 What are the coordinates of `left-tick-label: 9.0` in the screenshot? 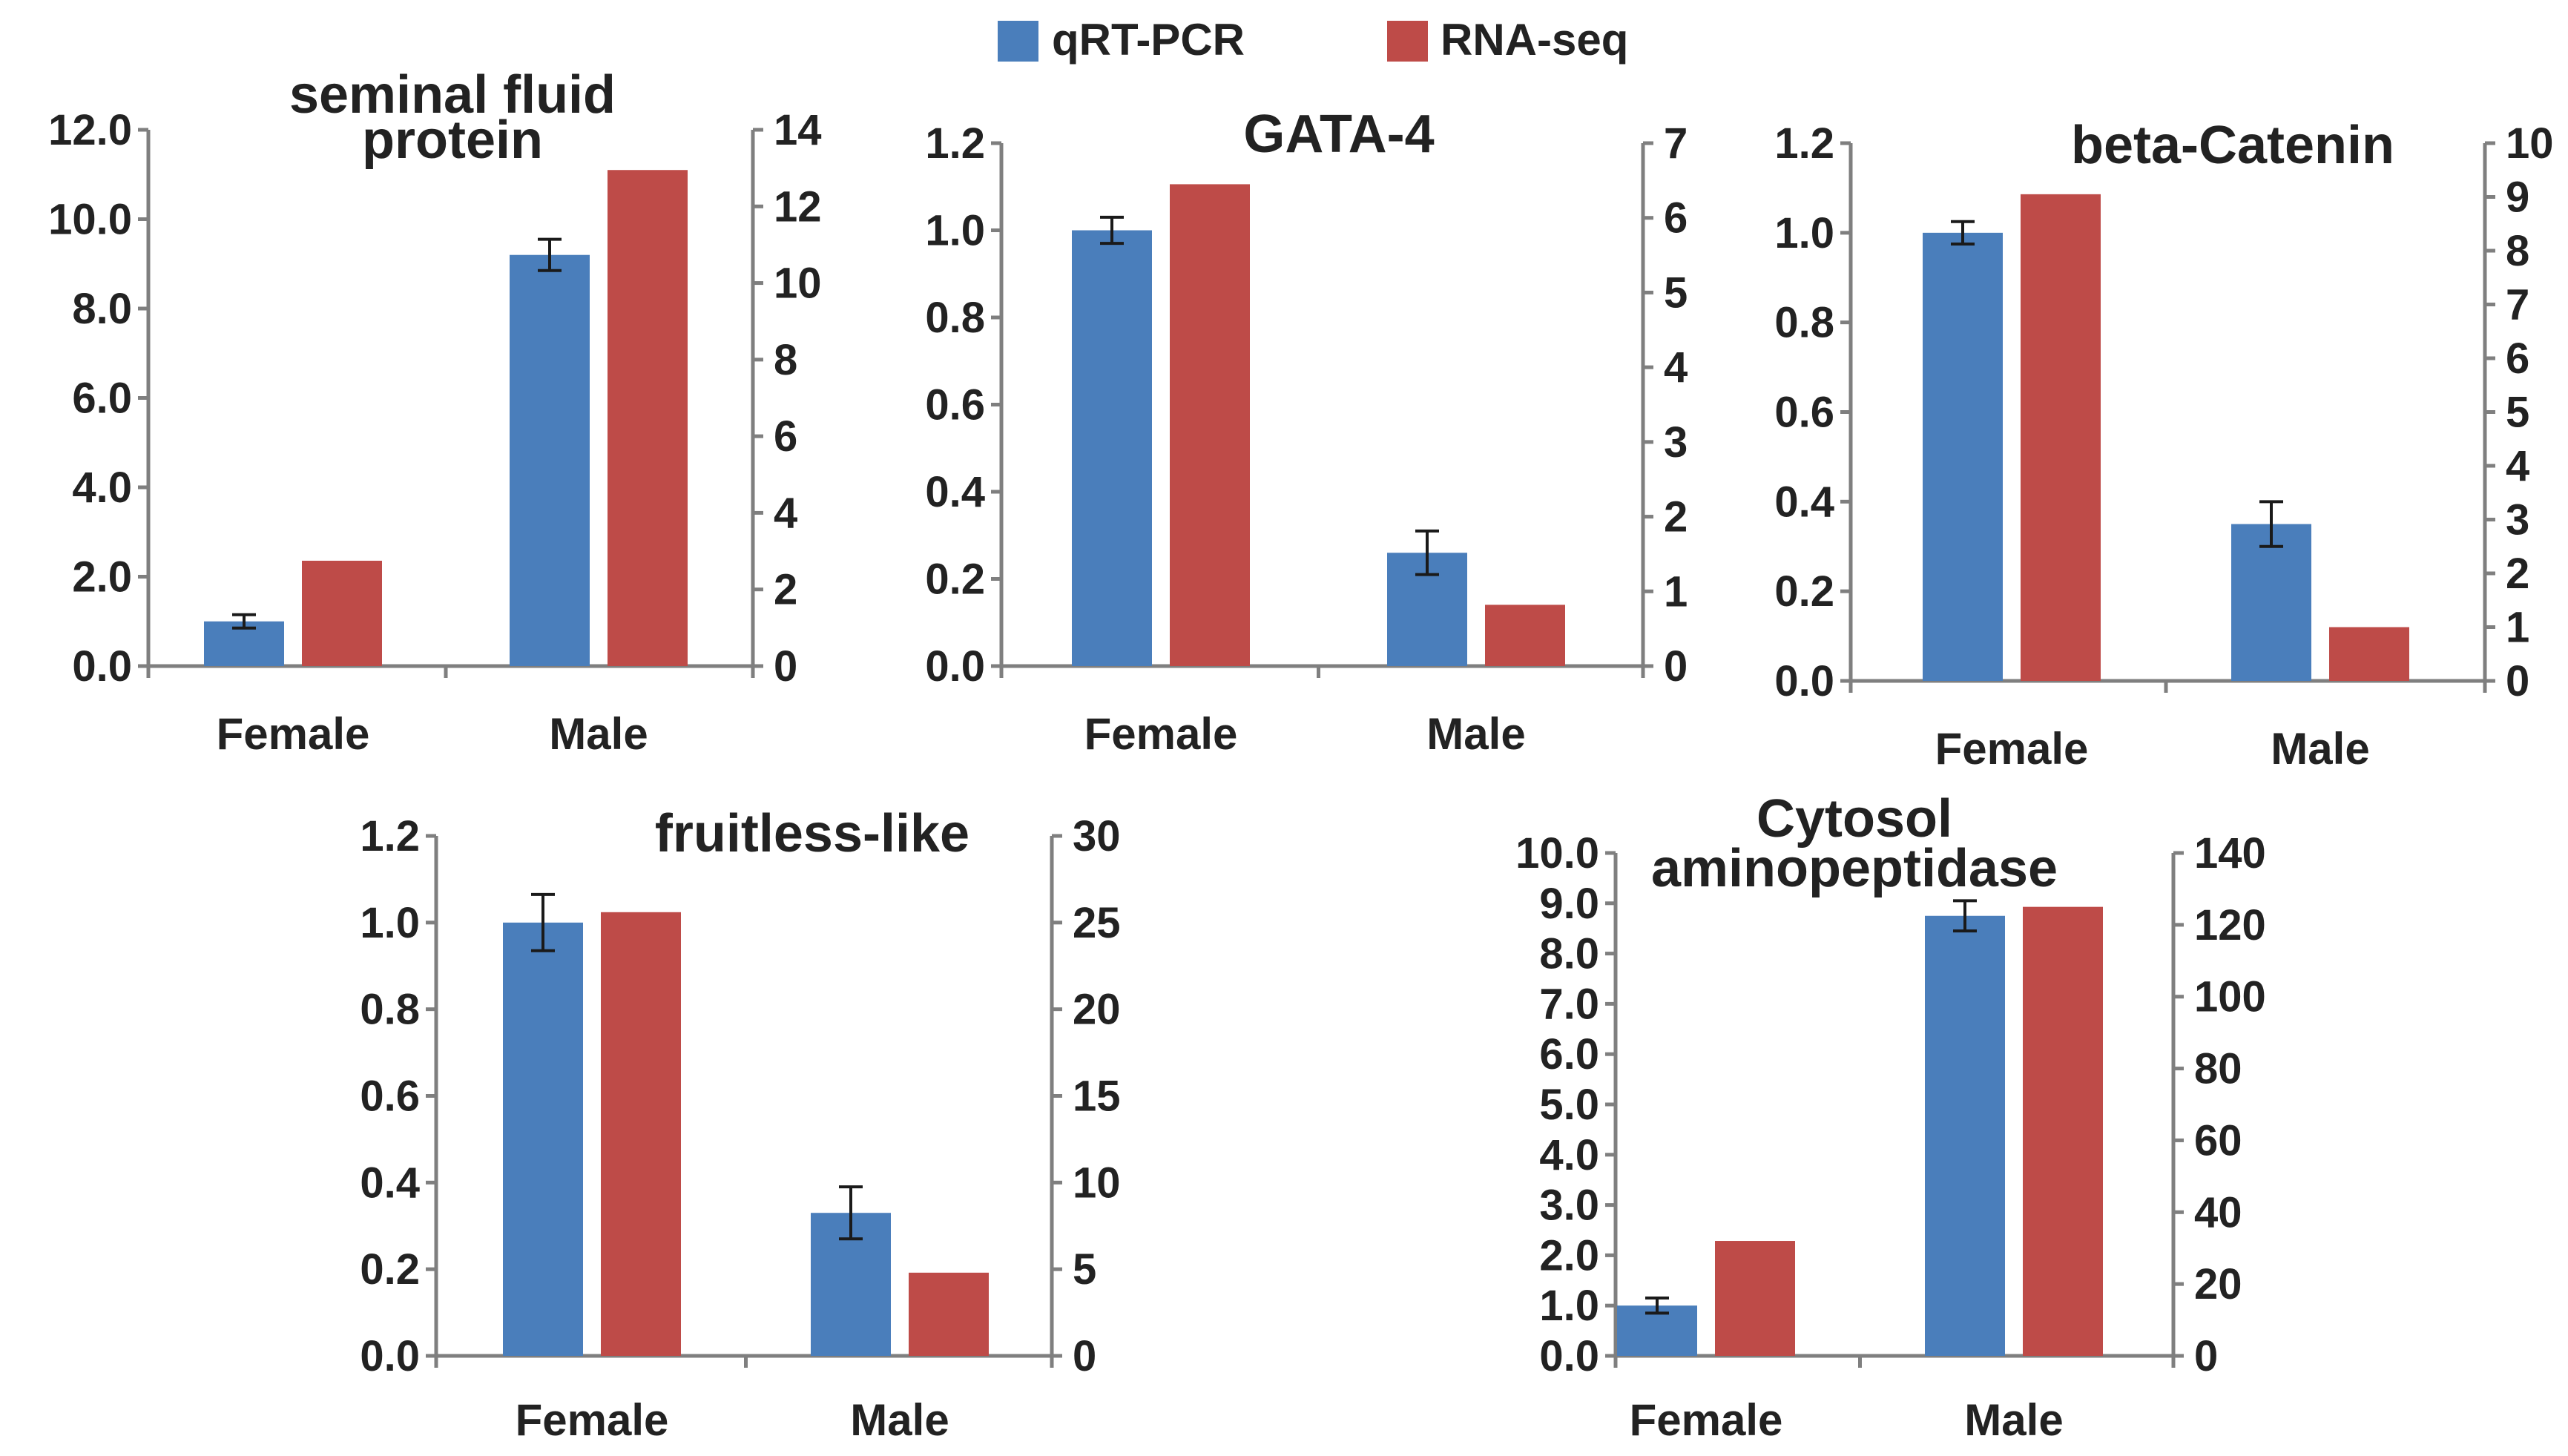 It's located at (1569, 904).